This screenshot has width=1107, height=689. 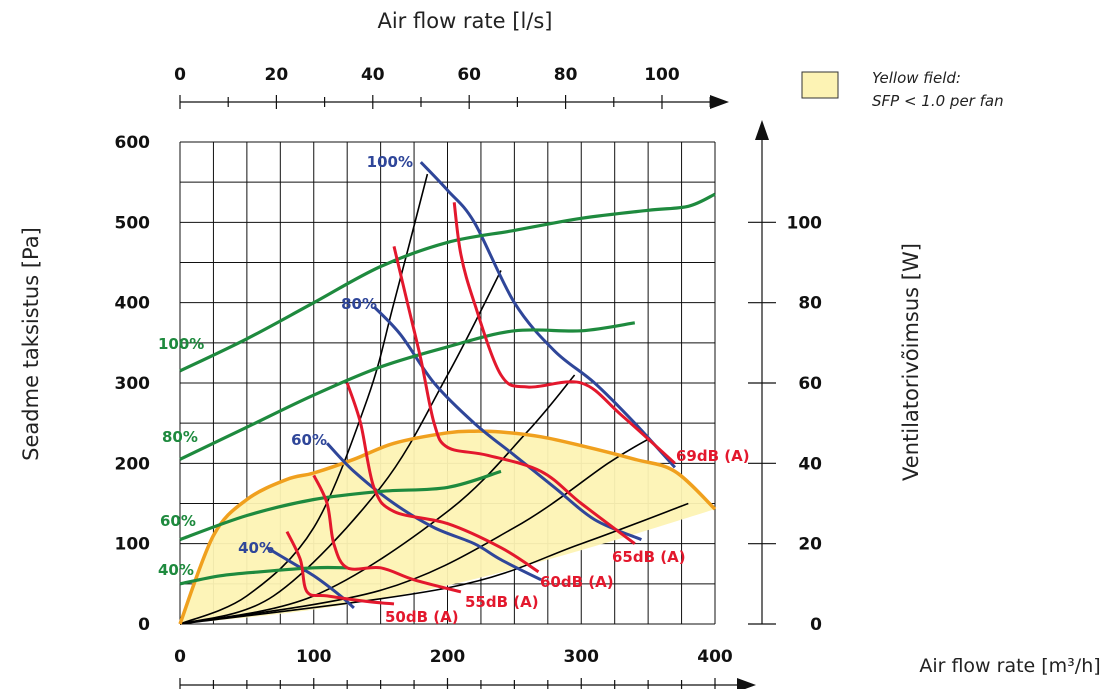 What do you see at coordinates (1009, 666) in the screenshot?
I see `x-bottom-axis-label: Air flow rate [m³/h]` at bounding box center [1009, 666].